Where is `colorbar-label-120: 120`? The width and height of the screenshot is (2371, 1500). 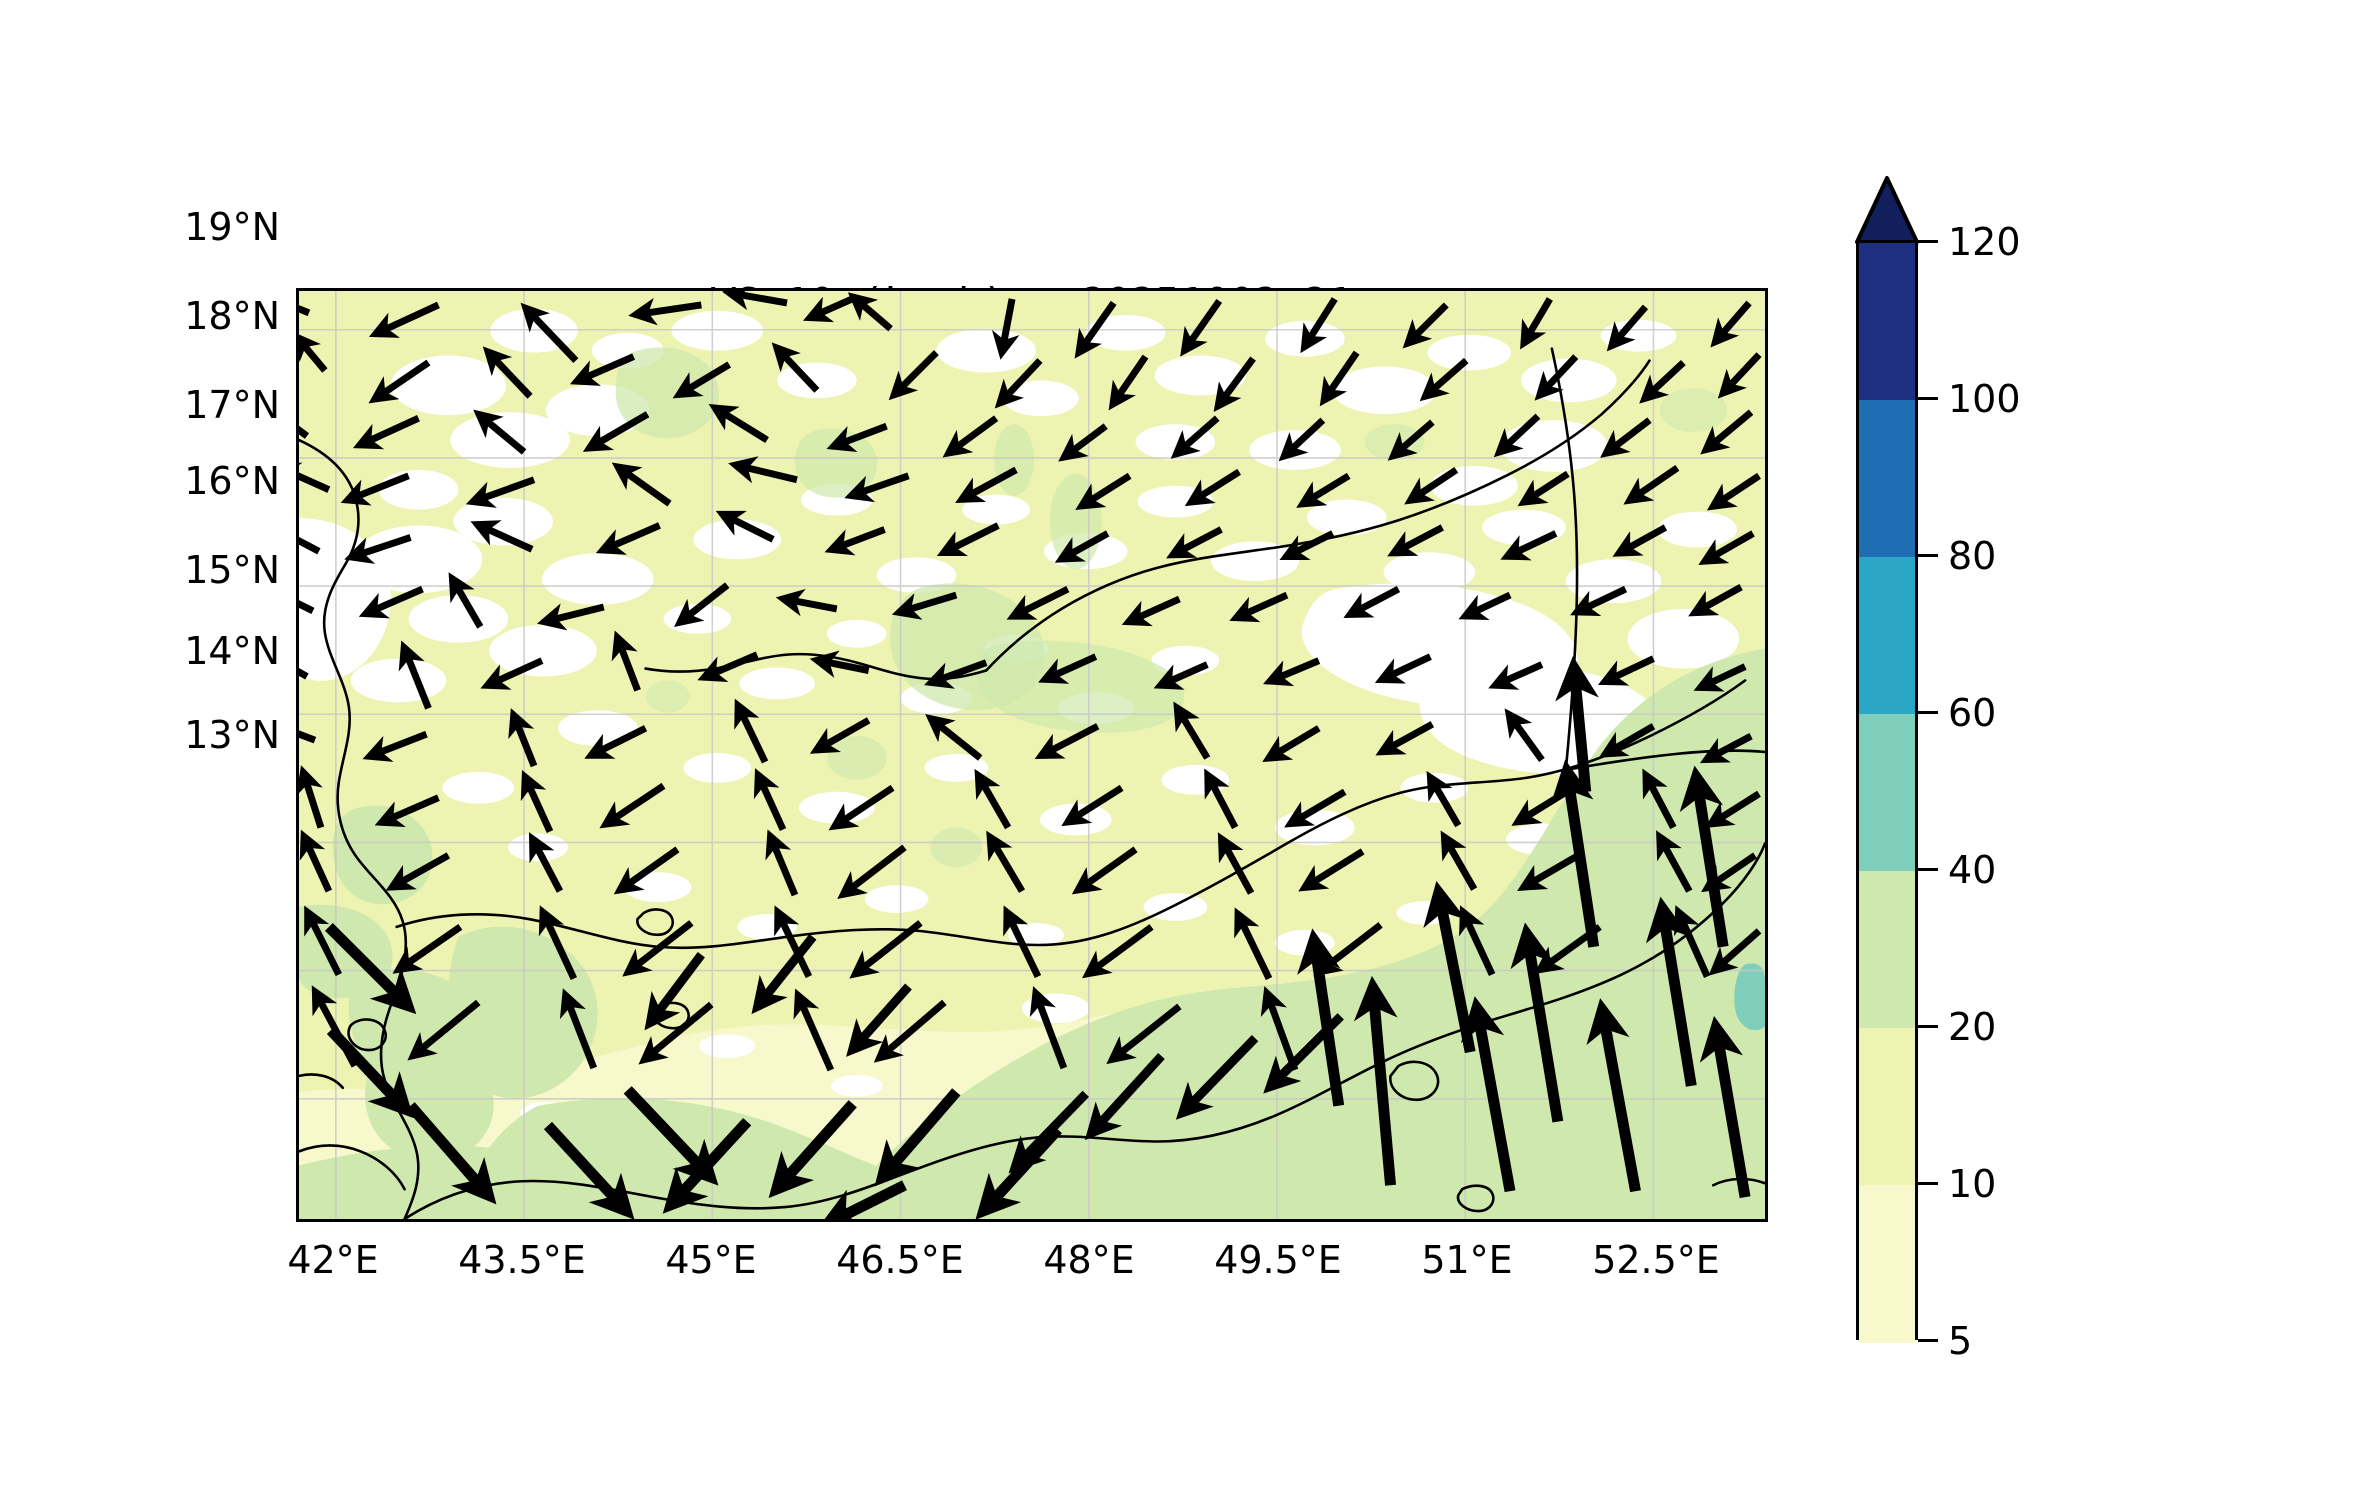
colorbar-label-120: 120 is located at coordinates (1984, 242).